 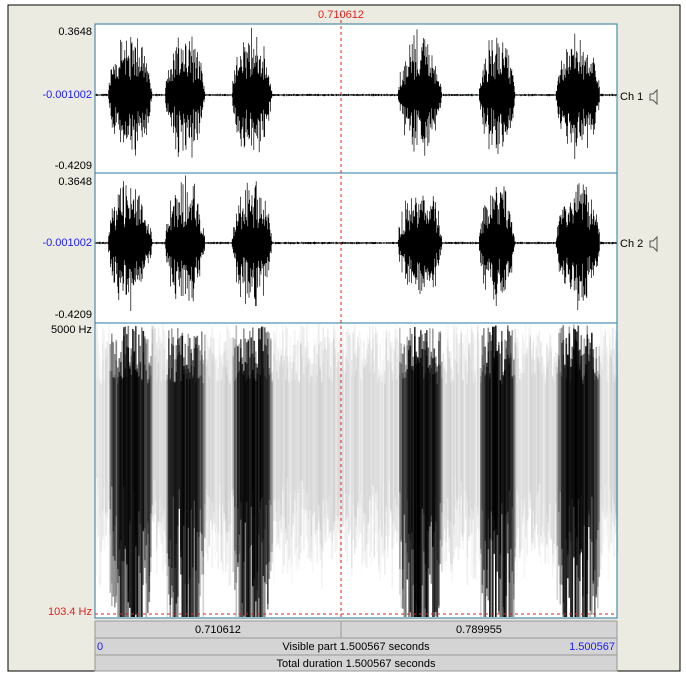 I want to click on waveform, so click(x=356, y=93).